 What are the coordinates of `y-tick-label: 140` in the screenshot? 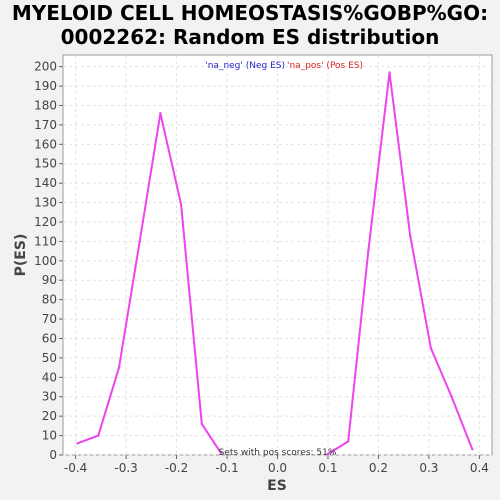 It's located at (45, 183).